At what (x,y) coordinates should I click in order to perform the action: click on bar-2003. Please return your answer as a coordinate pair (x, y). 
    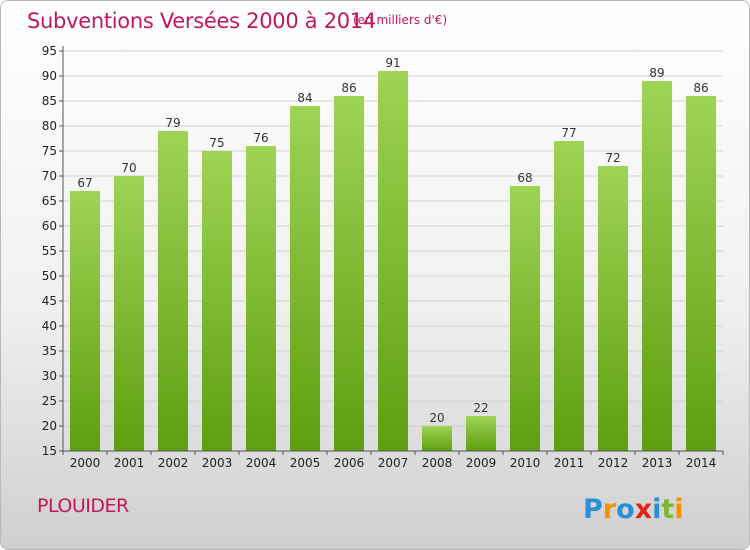
    Looking at the image, I should click on (217, 301).